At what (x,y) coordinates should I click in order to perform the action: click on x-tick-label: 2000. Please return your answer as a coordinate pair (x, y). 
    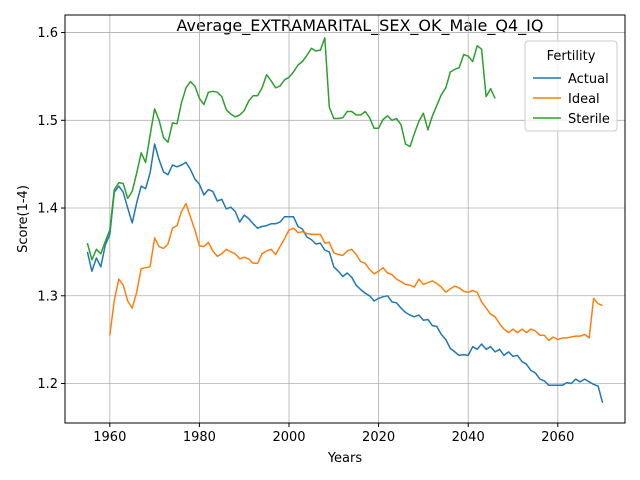
    Looking at the image, I should click on (288, 437).